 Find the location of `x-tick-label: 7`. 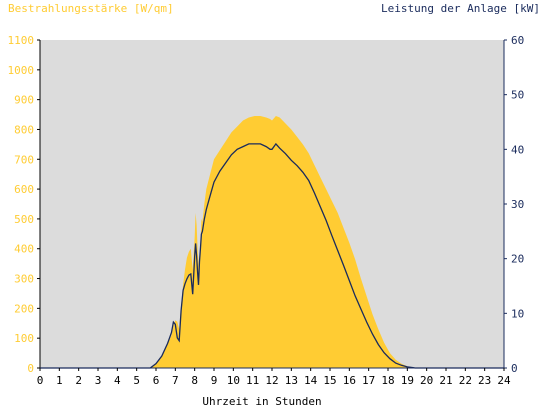

x-tick-label: 7 is located at coordinates (175, 380).